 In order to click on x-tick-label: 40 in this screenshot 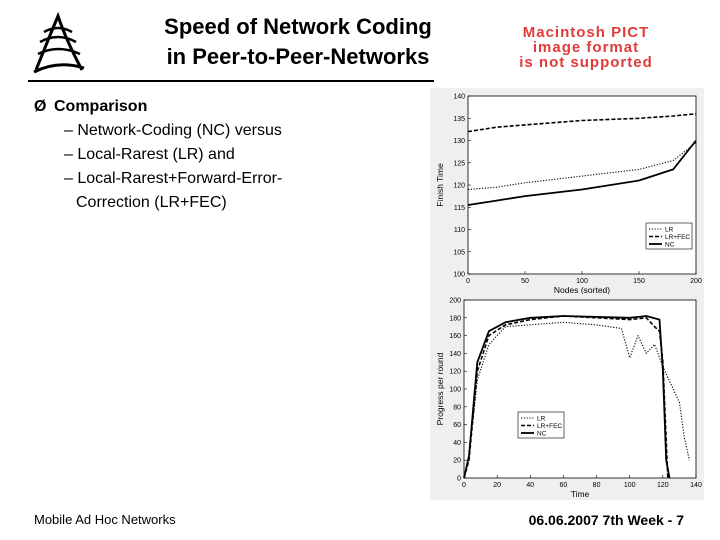, I will do `click(530, 485)`.